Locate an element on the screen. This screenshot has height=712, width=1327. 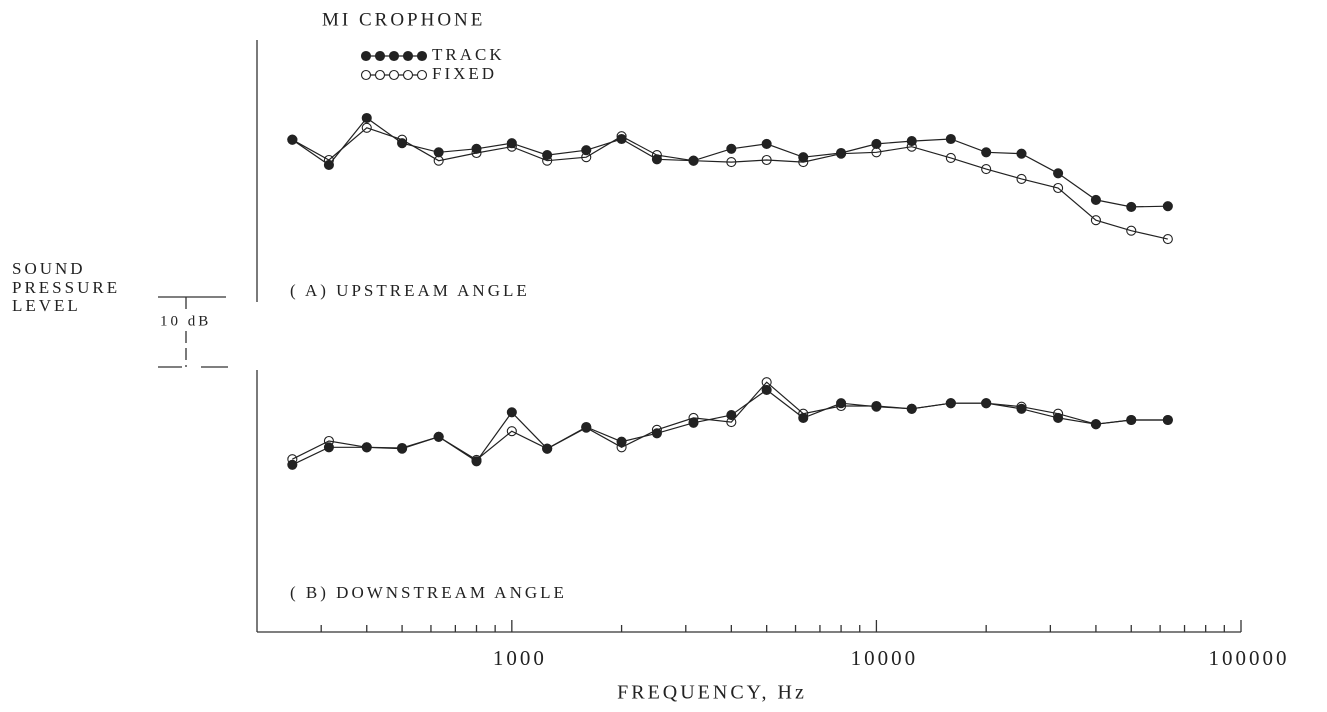
x-tick-label: 100000 is located at coordinates (1249, 658).